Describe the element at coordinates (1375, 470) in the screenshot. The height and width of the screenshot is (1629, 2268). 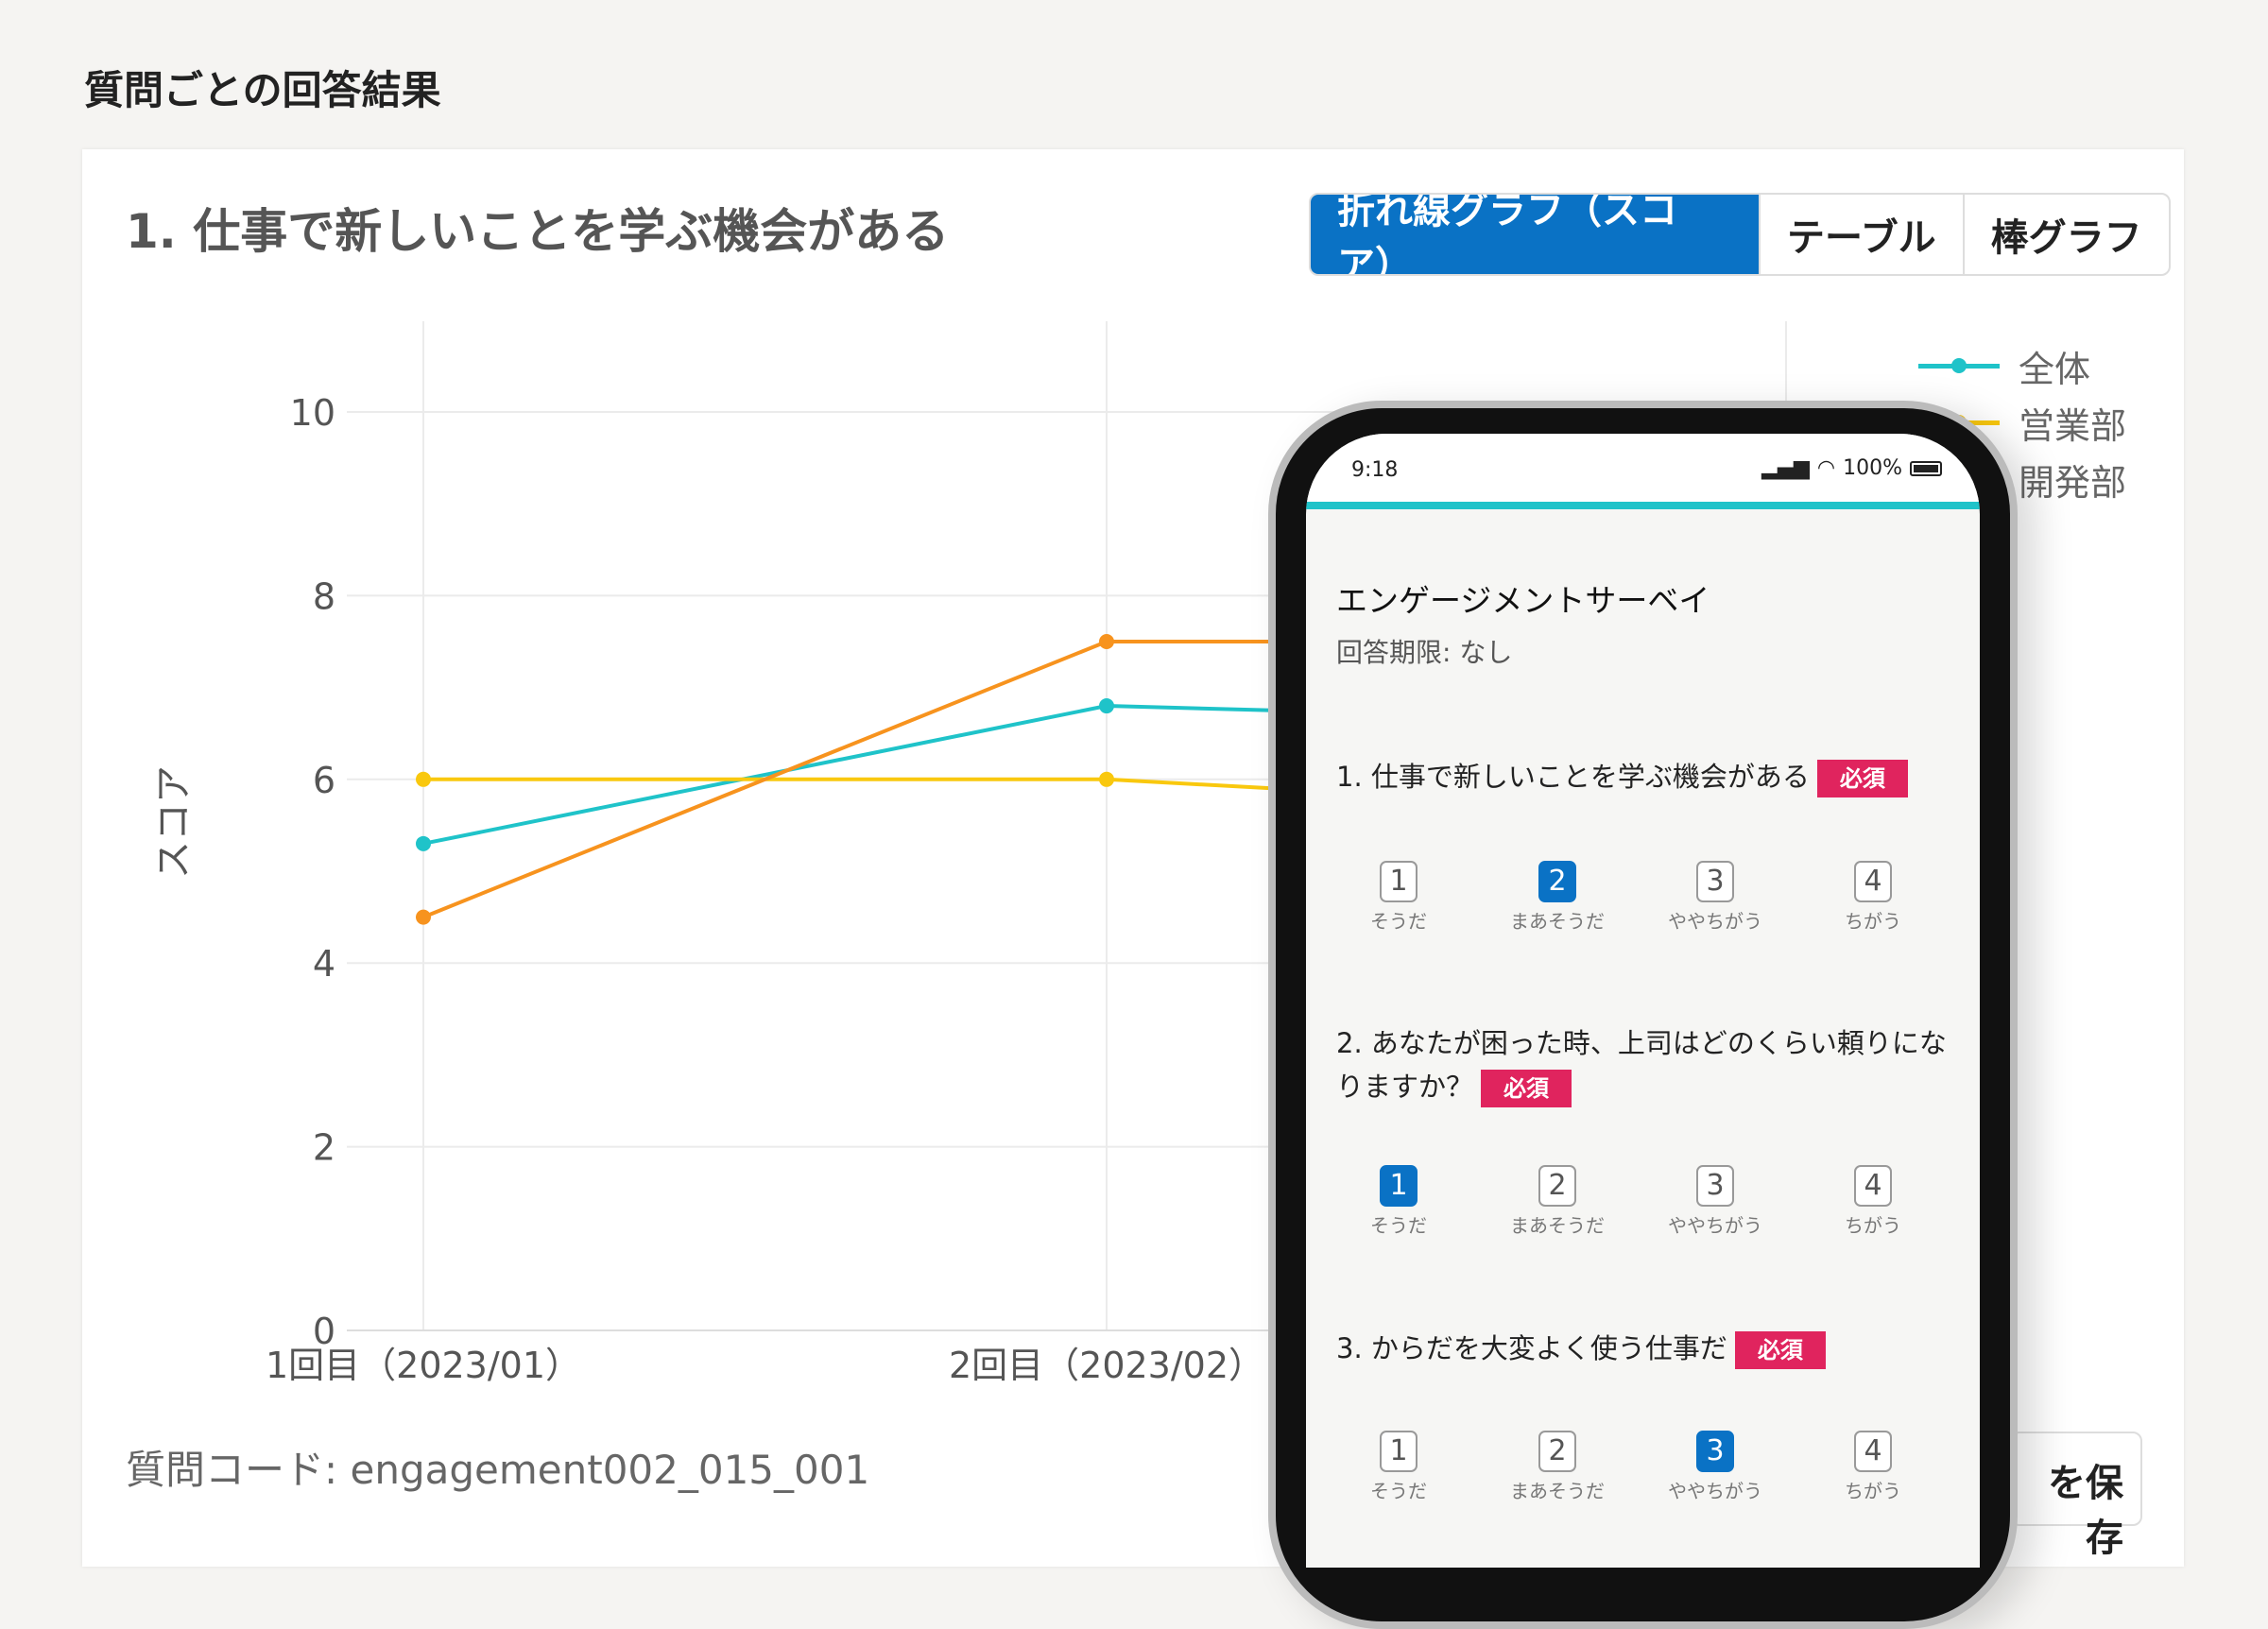
I see `status-time: 9:18` at that location.